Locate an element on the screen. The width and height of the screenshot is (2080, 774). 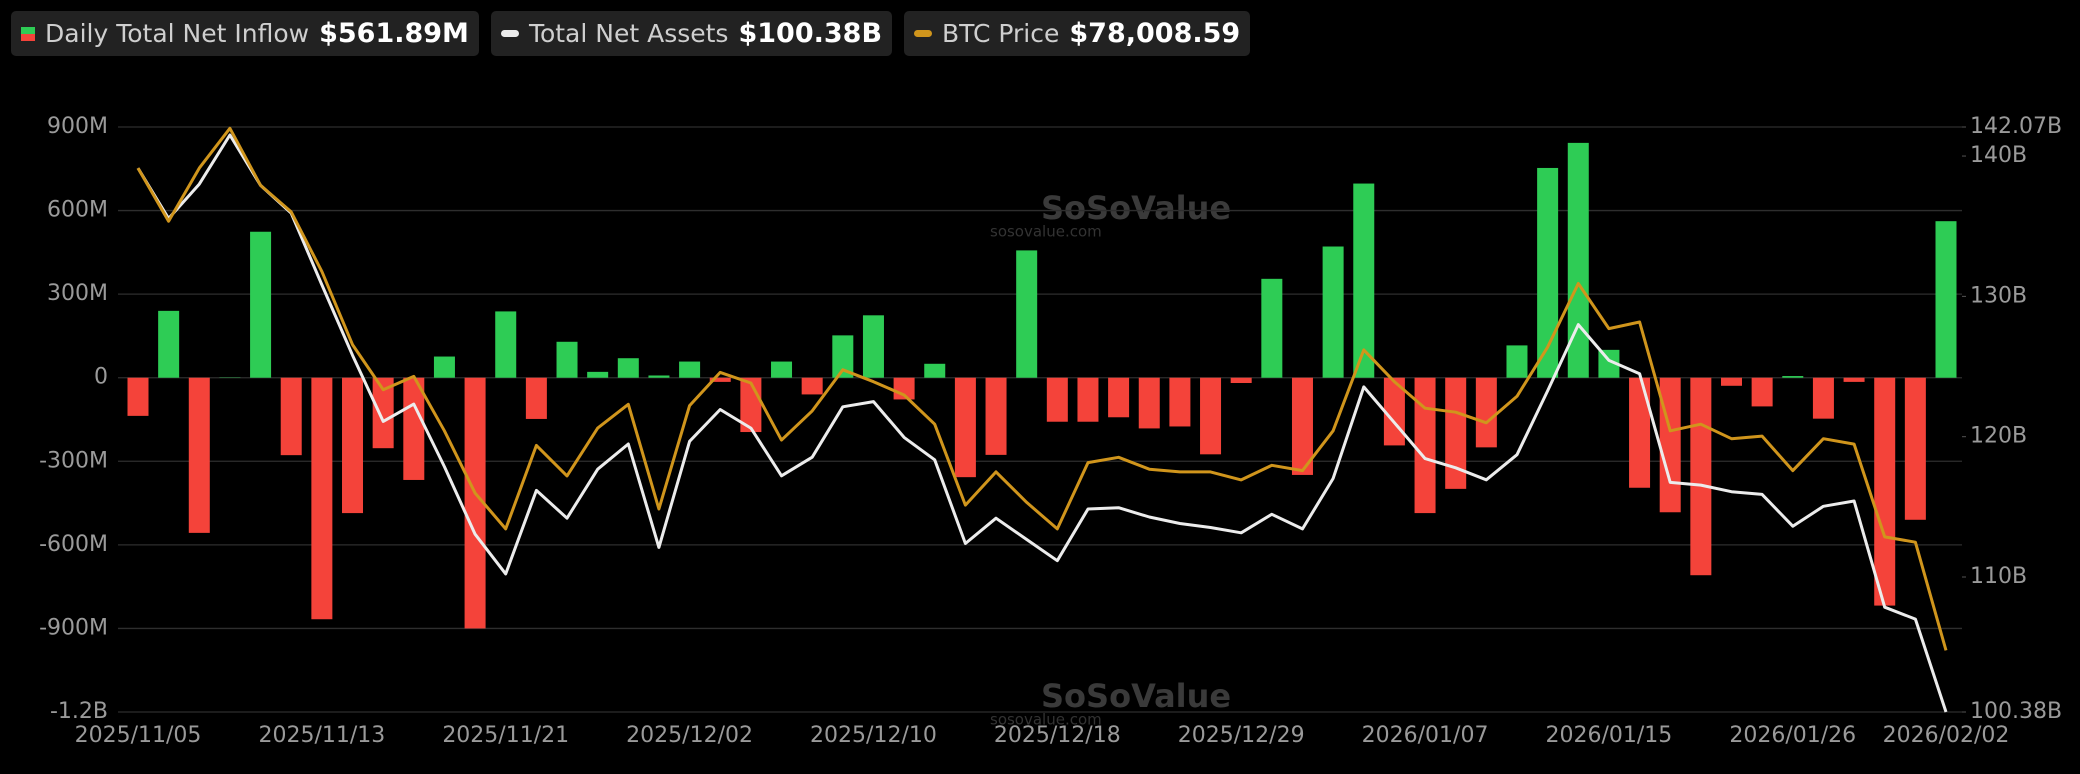
legend-item: BTC Price $78,008.59 is located at coordinates (1077, 33).